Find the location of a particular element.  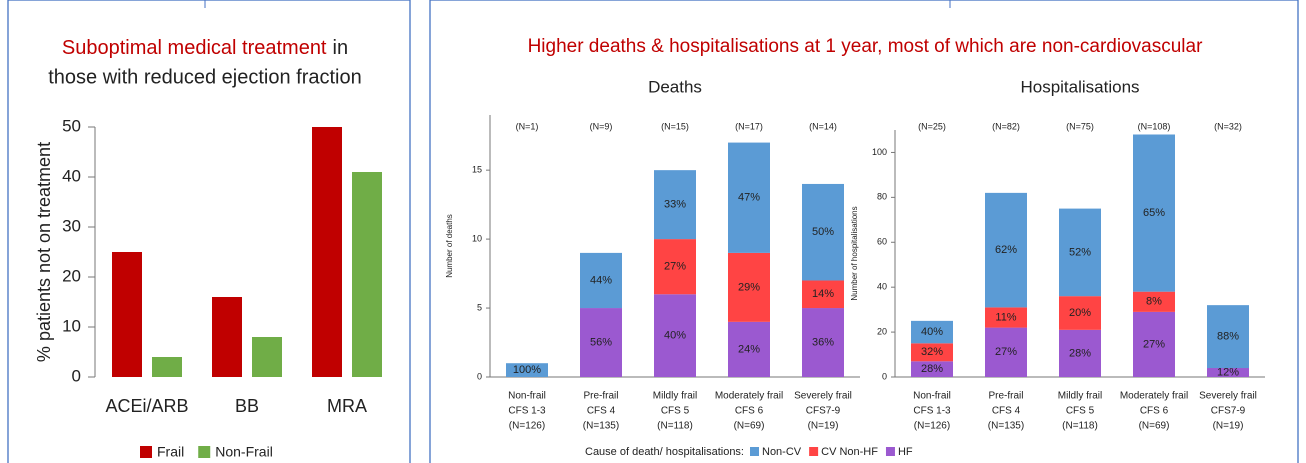

total-label: (N=75) is located at coordinates (1080, 126).